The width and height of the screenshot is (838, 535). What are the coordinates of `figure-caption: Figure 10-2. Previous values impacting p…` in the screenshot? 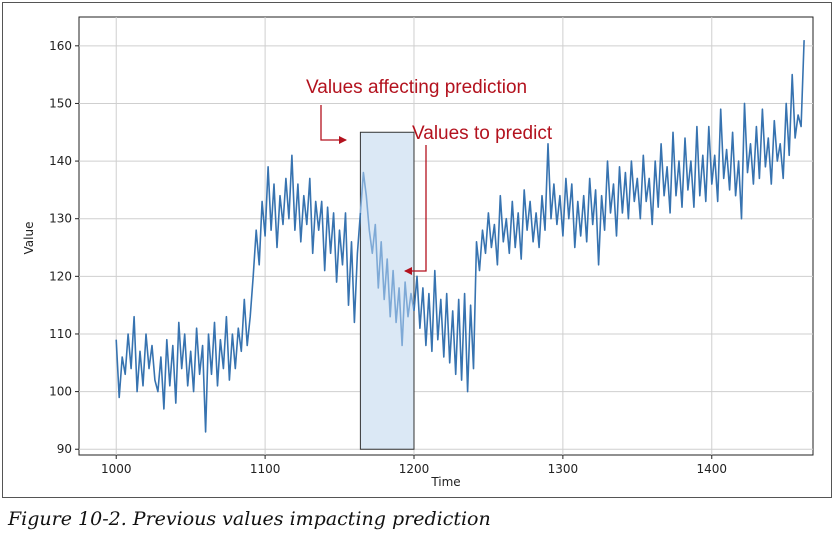 It's located at (249, 519).